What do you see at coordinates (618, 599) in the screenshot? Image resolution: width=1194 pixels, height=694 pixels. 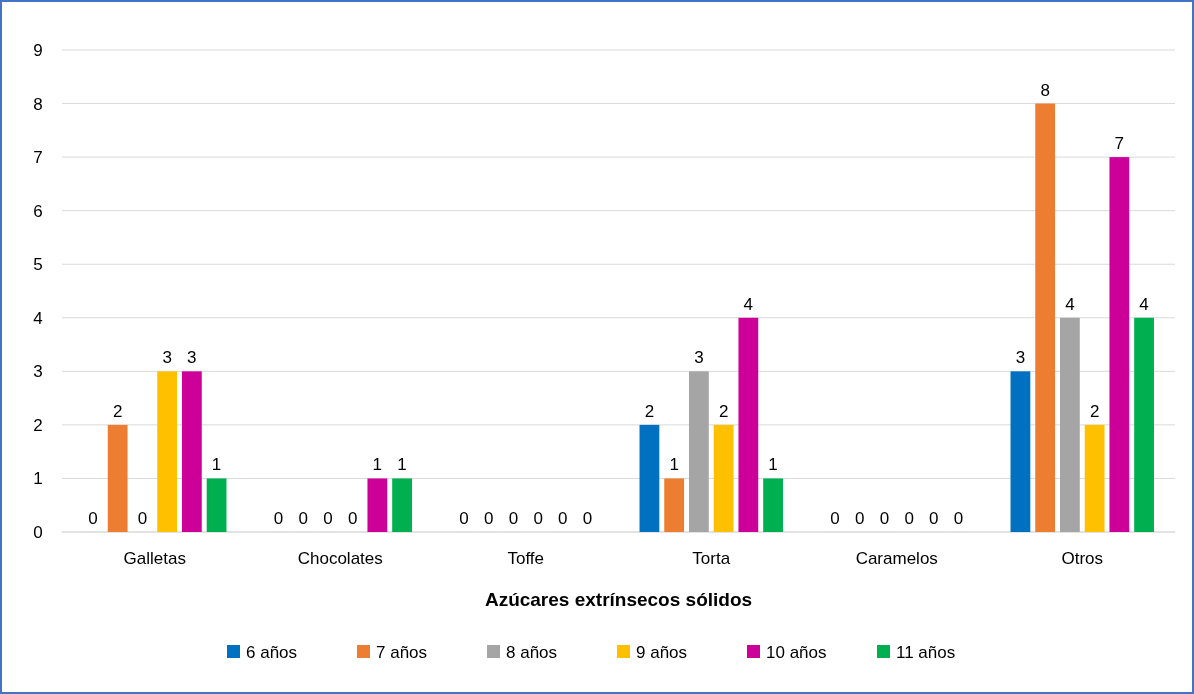 I see `x-axis-title: Azúcares extrínsecos sólidos` at bounding box center [618, 599].